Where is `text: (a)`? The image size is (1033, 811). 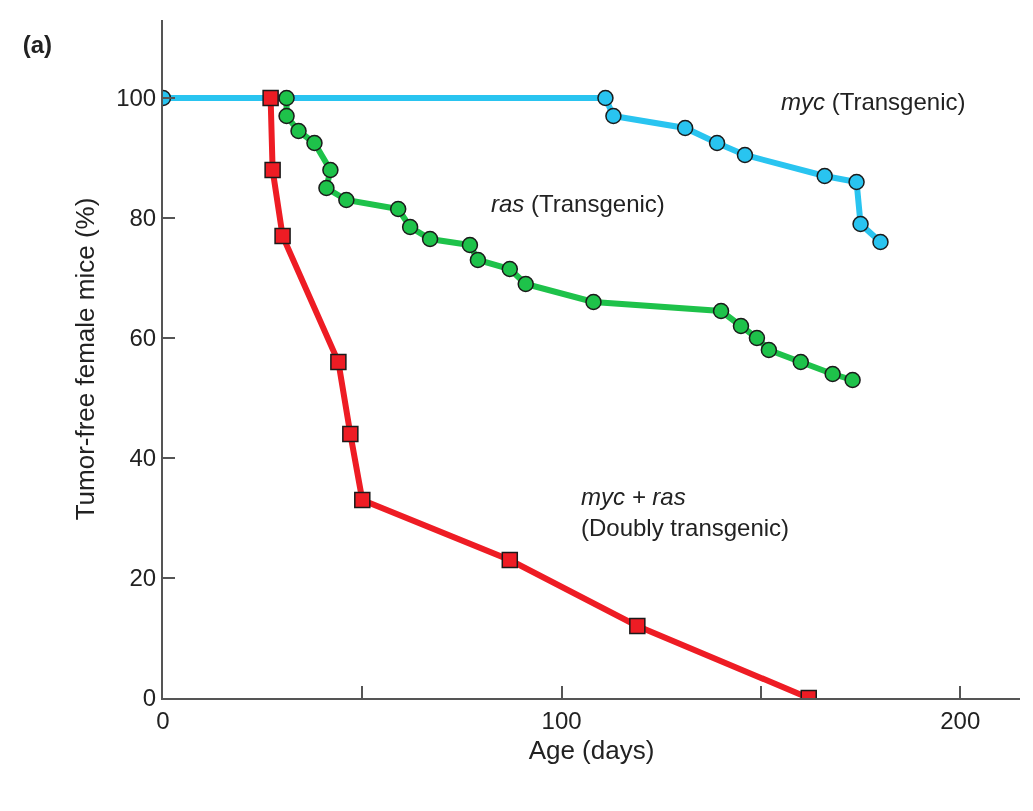 text: (a) is located at coordinates (37, 44).